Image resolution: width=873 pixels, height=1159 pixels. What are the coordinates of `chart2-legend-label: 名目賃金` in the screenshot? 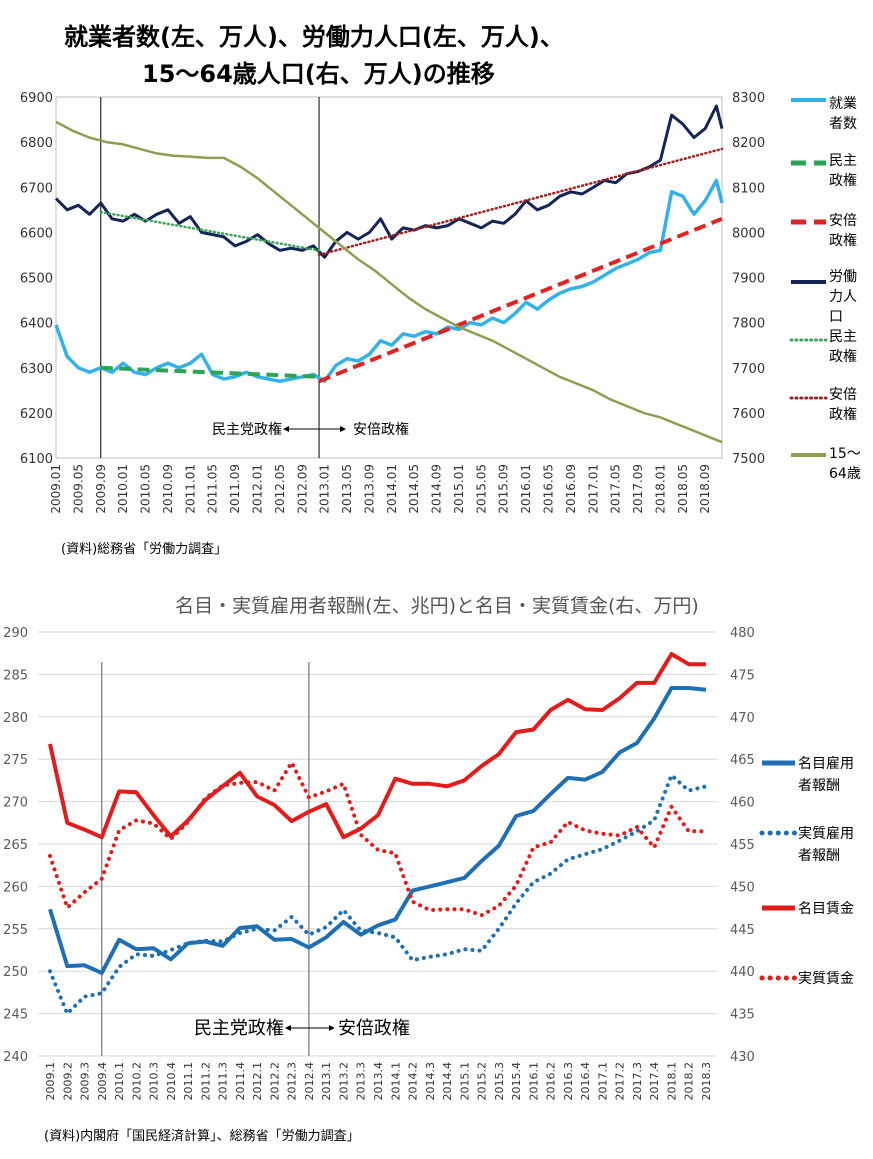 It's located at (826, 909).